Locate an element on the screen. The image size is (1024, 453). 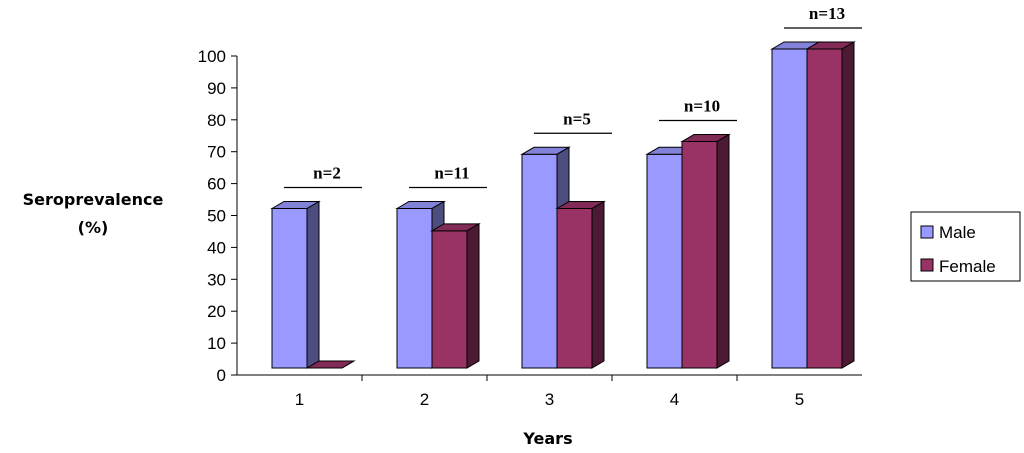
y-tick-label-80: 80 is located at coordinates (216, 120).